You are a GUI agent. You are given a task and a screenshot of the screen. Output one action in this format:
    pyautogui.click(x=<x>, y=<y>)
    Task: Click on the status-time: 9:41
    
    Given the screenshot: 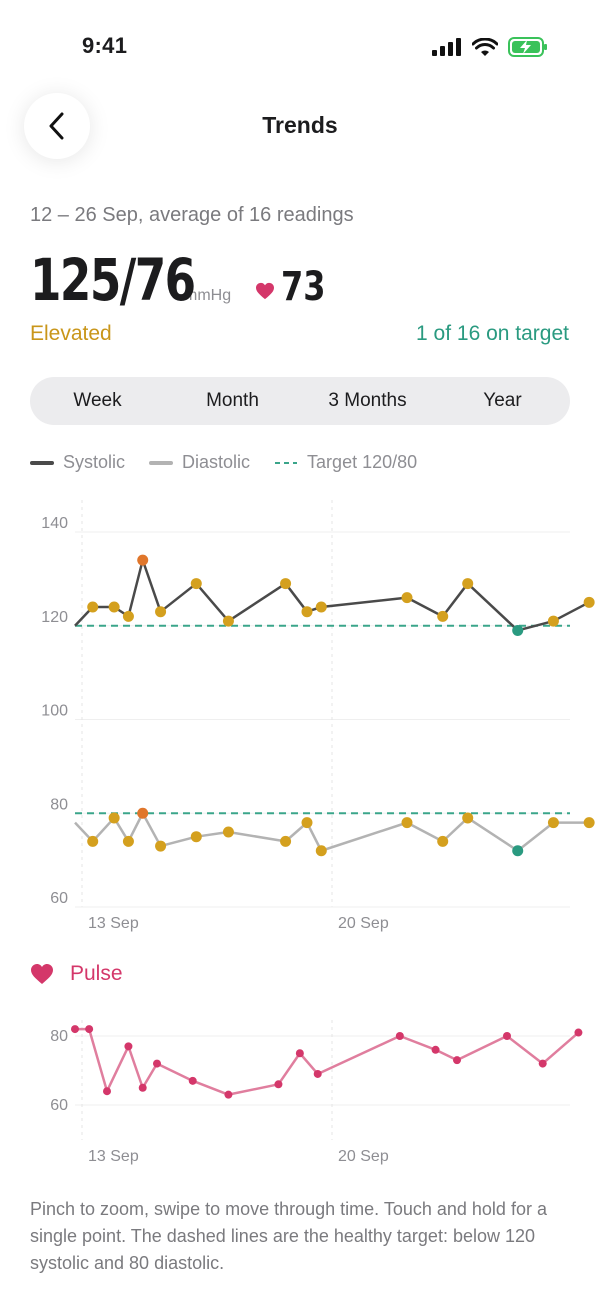 What is the action you would take?
    pyautogui.click(x=105, y=45)
    